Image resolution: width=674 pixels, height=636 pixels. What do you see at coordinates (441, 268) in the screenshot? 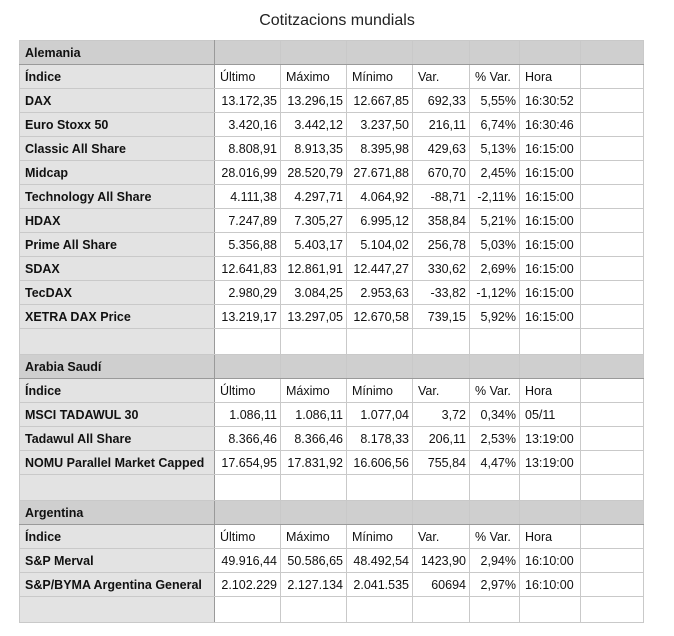
I see `value-cell: 330,62` at bounding box center [441, 268].